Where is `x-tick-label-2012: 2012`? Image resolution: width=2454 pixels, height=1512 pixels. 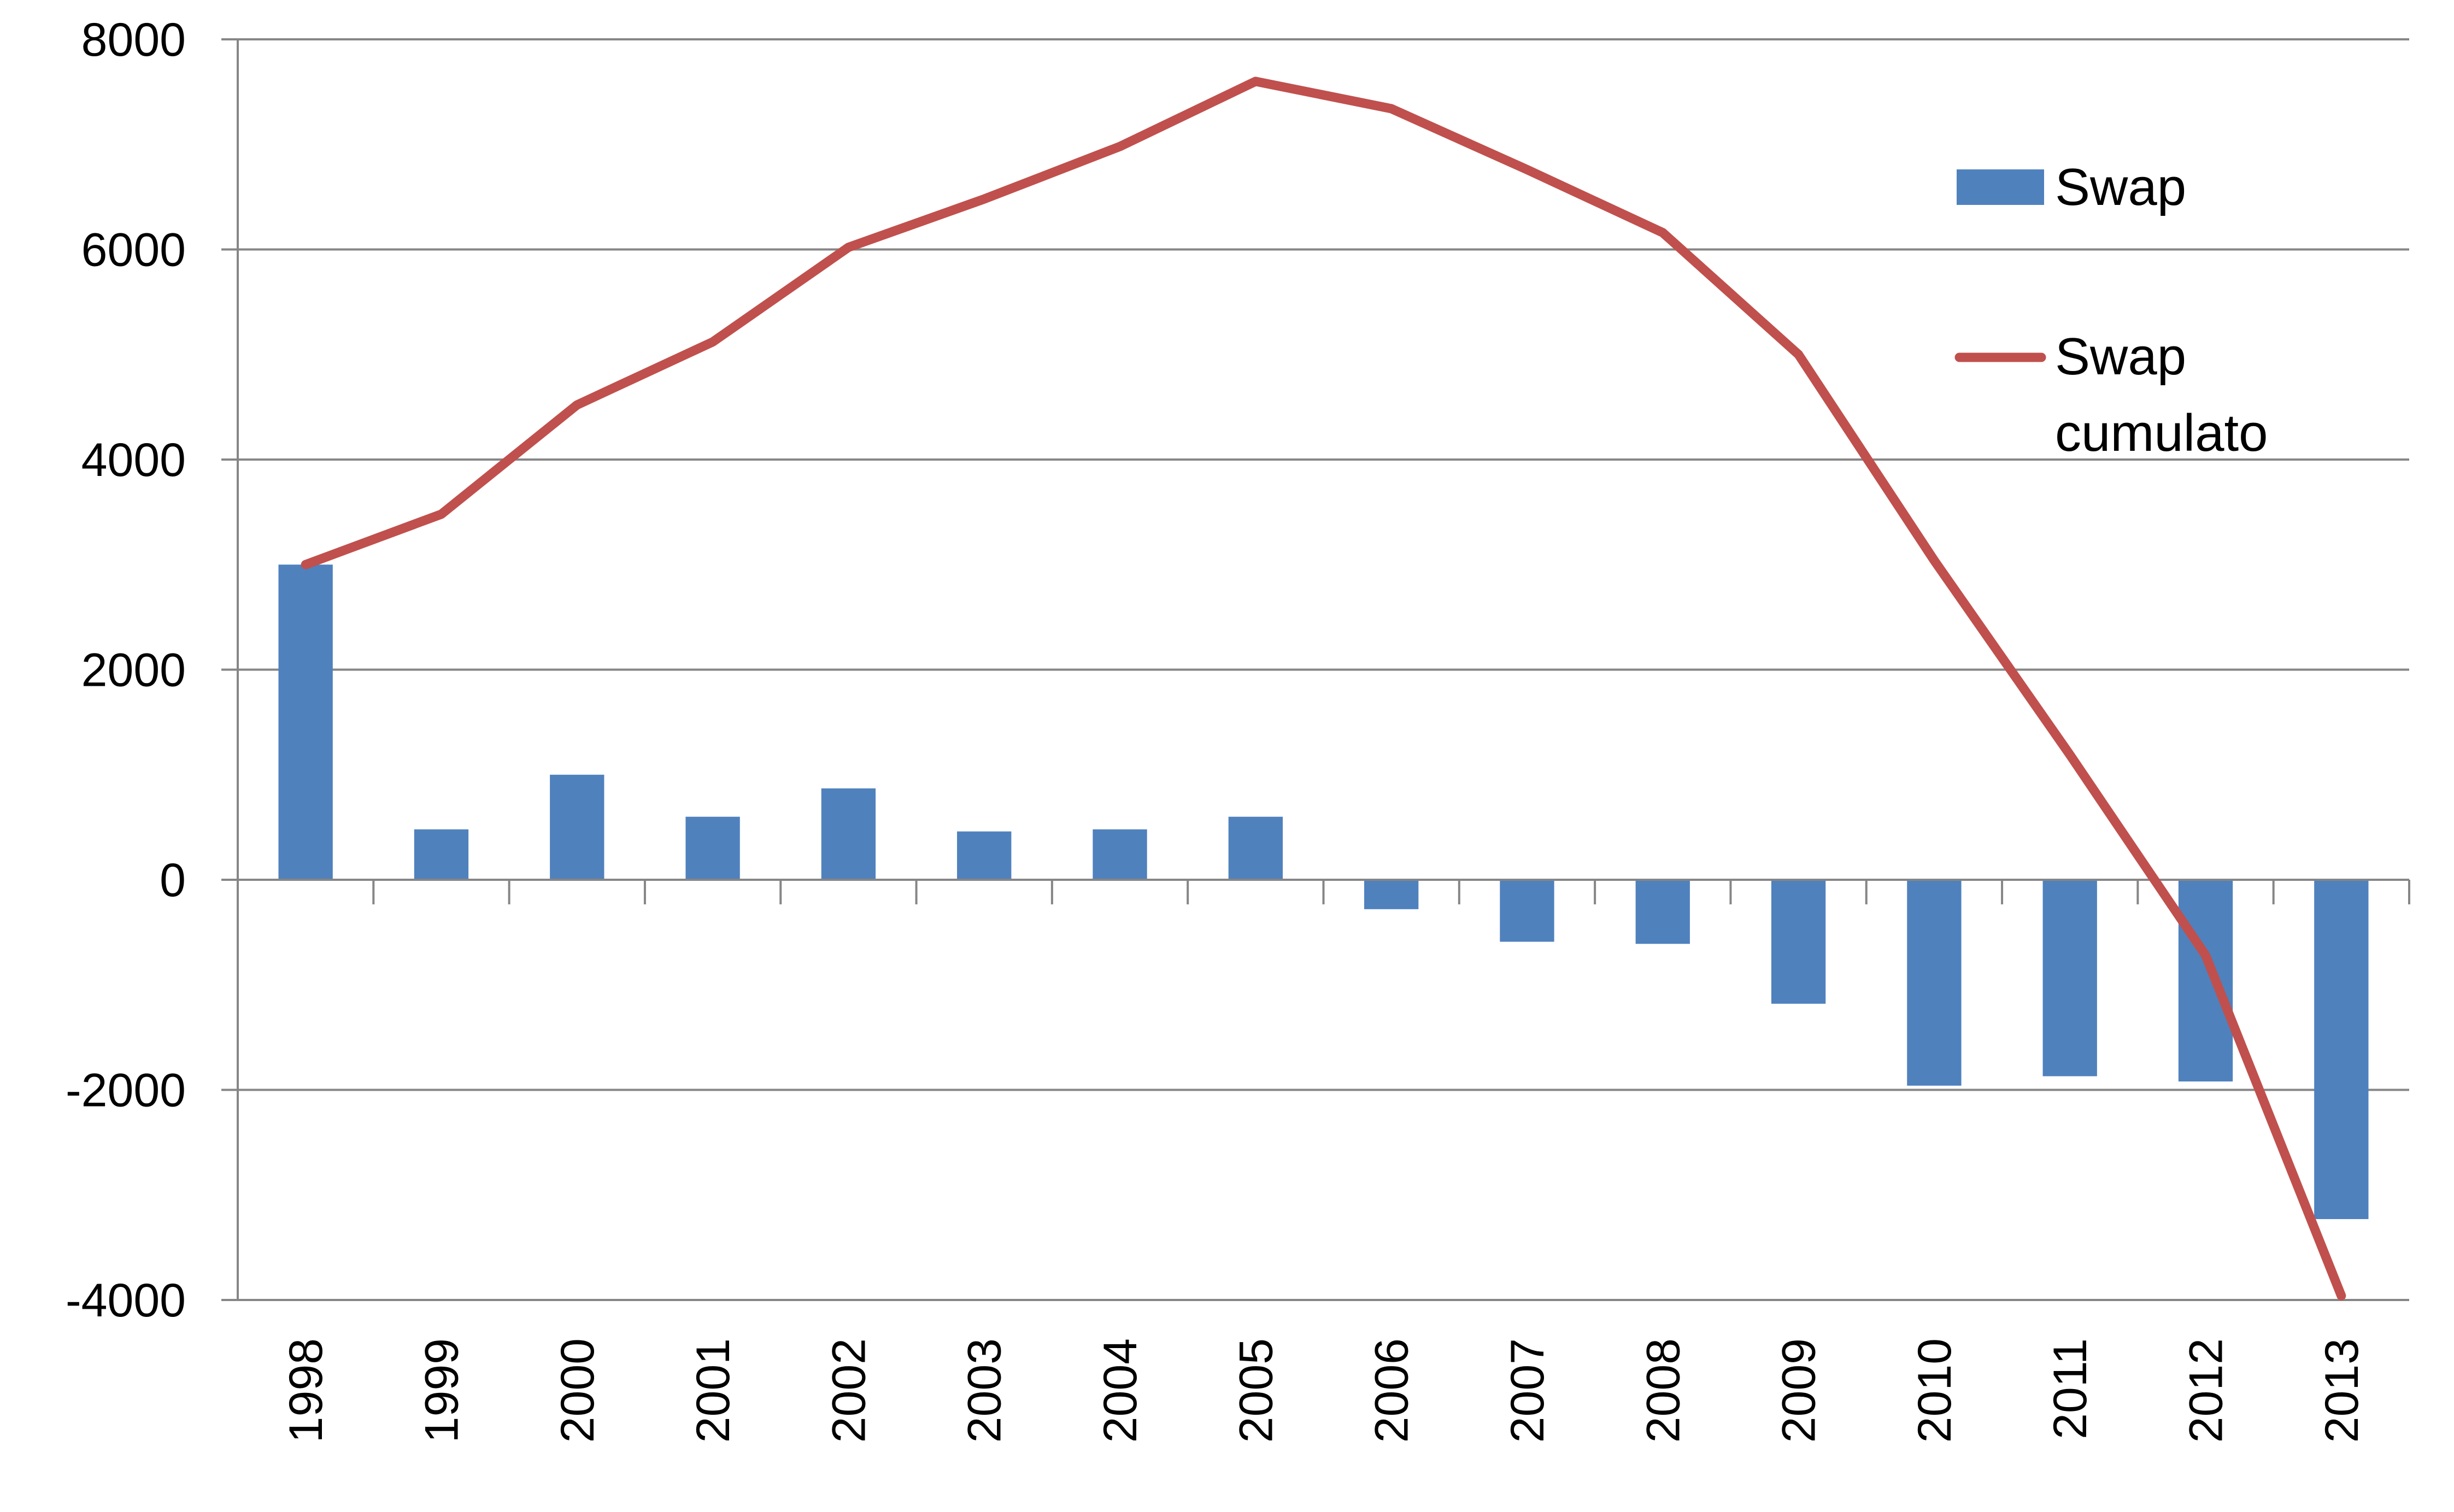 x-tick-label-2012: 2012 is located at coordinates (2206, 1390).